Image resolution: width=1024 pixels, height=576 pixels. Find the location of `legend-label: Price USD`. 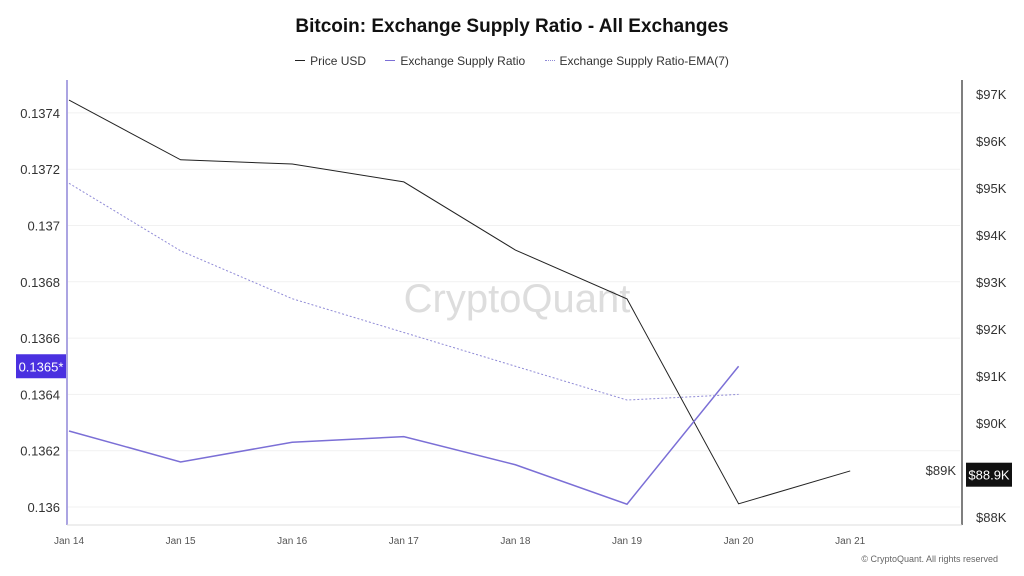

legend-label: Price USD is located at coordinates (338, 60).